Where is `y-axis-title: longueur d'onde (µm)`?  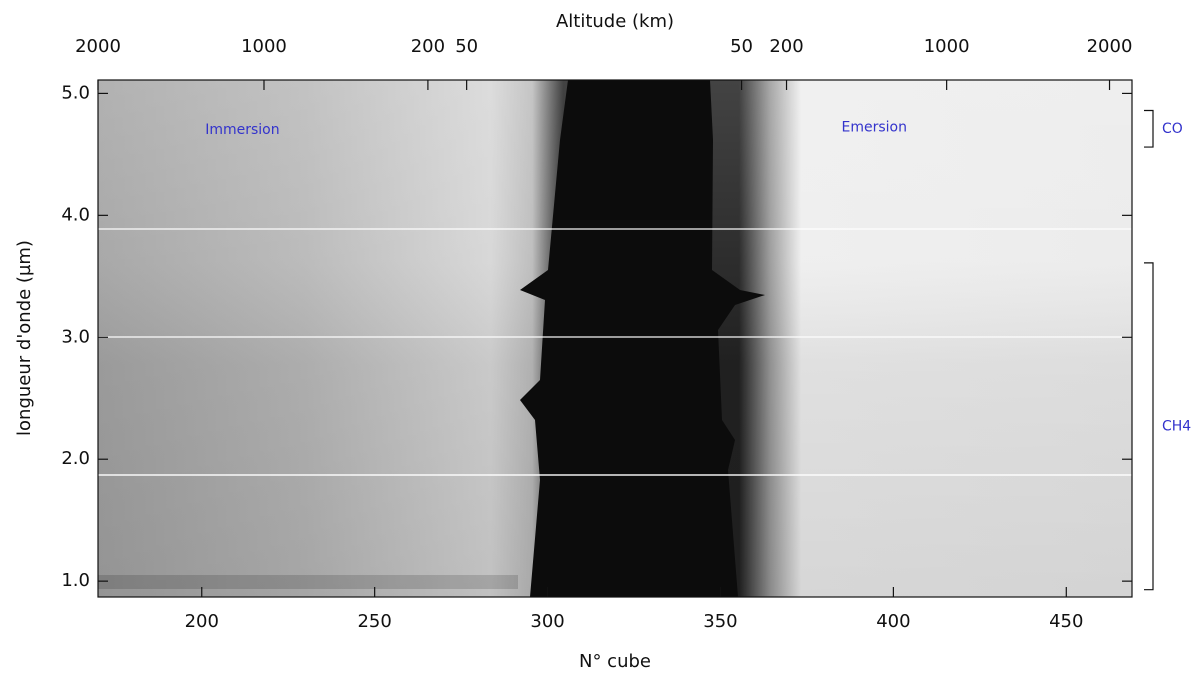
y-axis-title: longueur d'onde (µm) is located at coordinates (24, 338).